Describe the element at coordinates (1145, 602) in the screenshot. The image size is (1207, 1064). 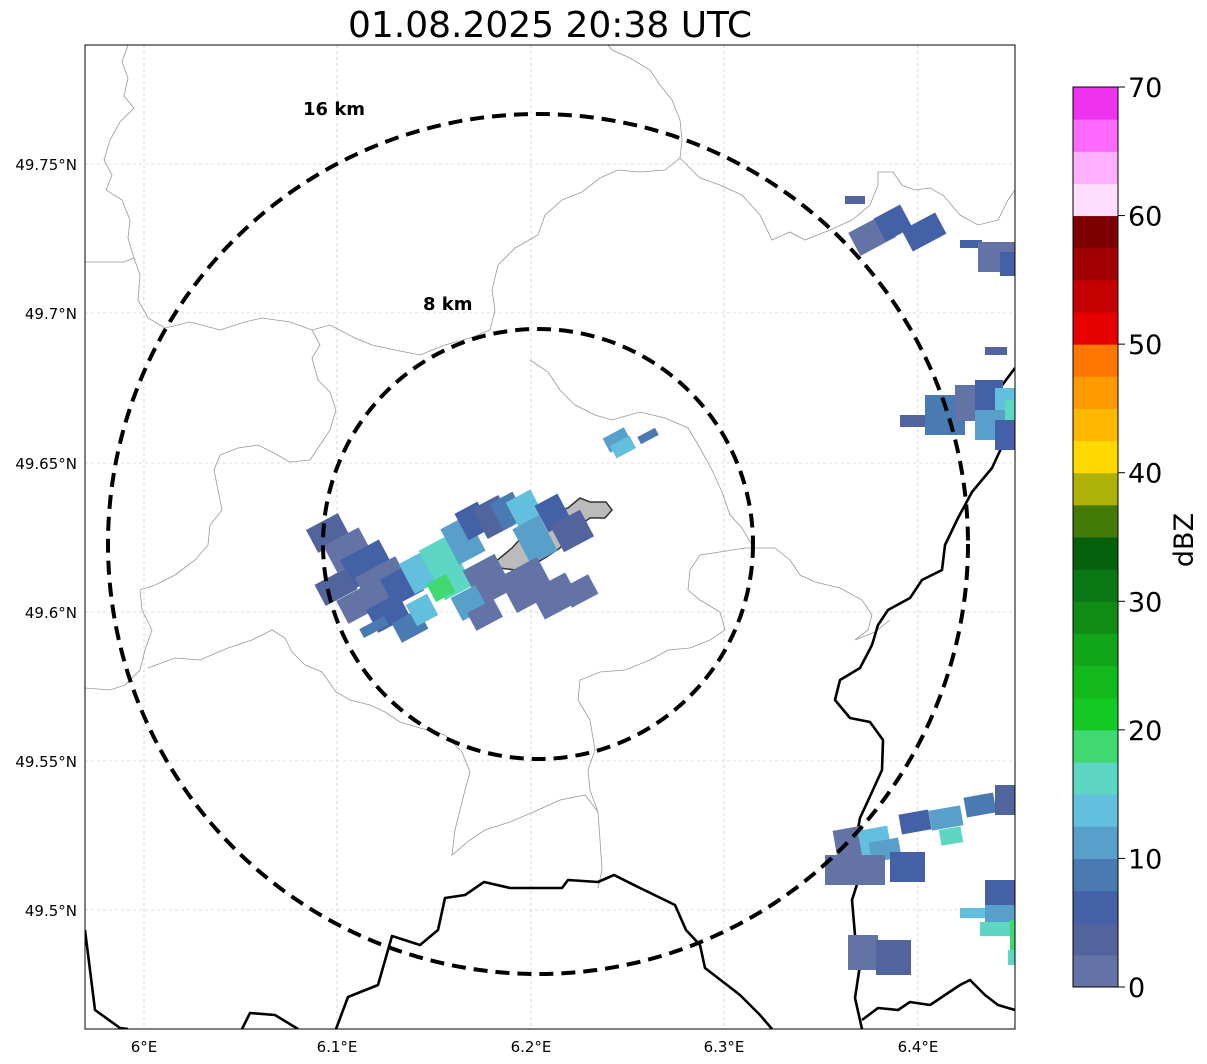
I see `colorbar-tick-label: 30` at that location.